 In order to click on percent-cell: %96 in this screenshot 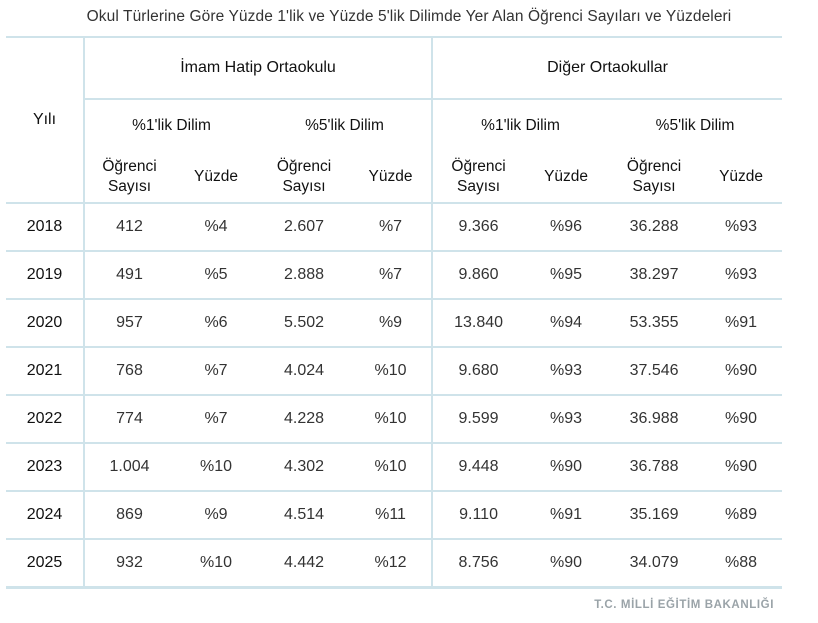, I will do `click(566, 226)`.